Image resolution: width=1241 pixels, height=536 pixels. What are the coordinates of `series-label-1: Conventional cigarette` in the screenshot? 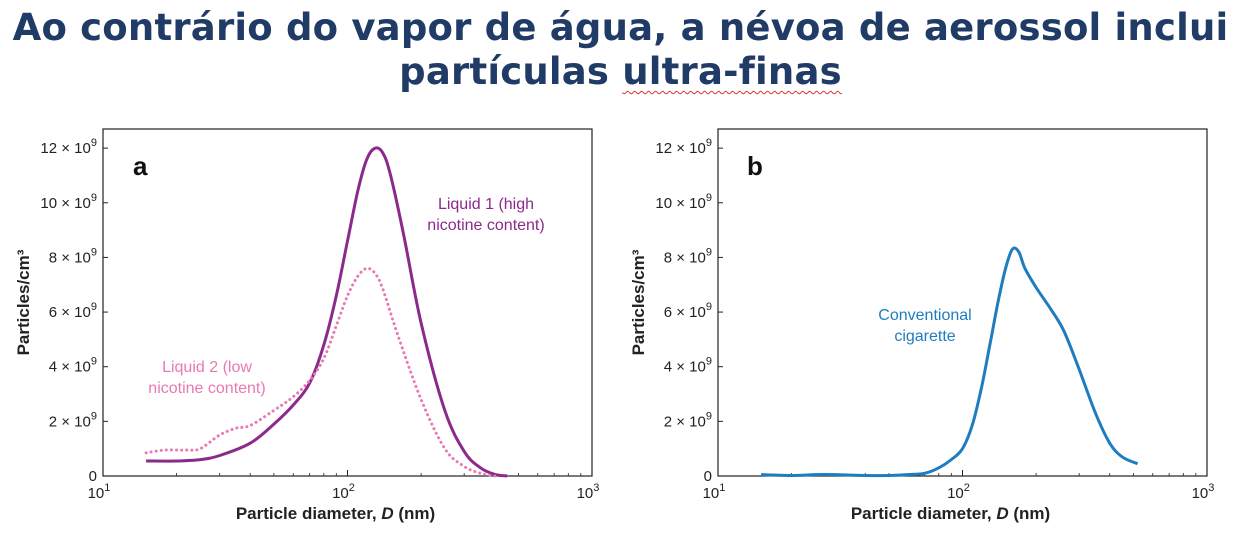 It's located at (924, 326).